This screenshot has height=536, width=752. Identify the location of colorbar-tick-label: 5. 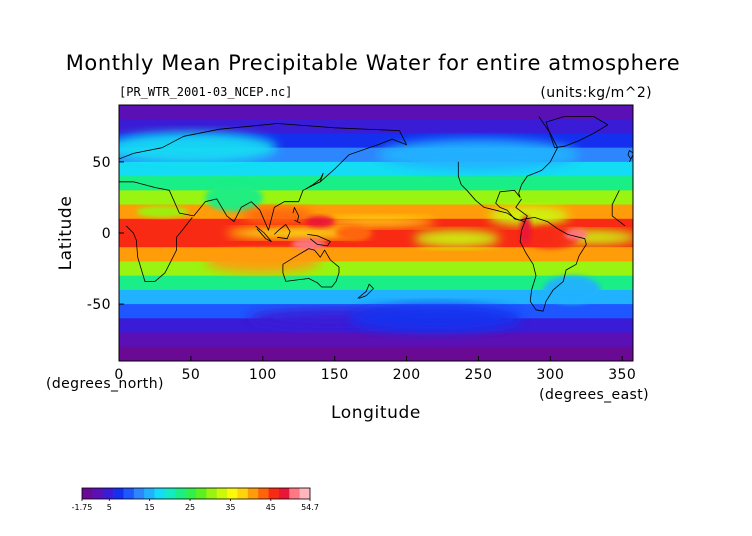
(109, 507).